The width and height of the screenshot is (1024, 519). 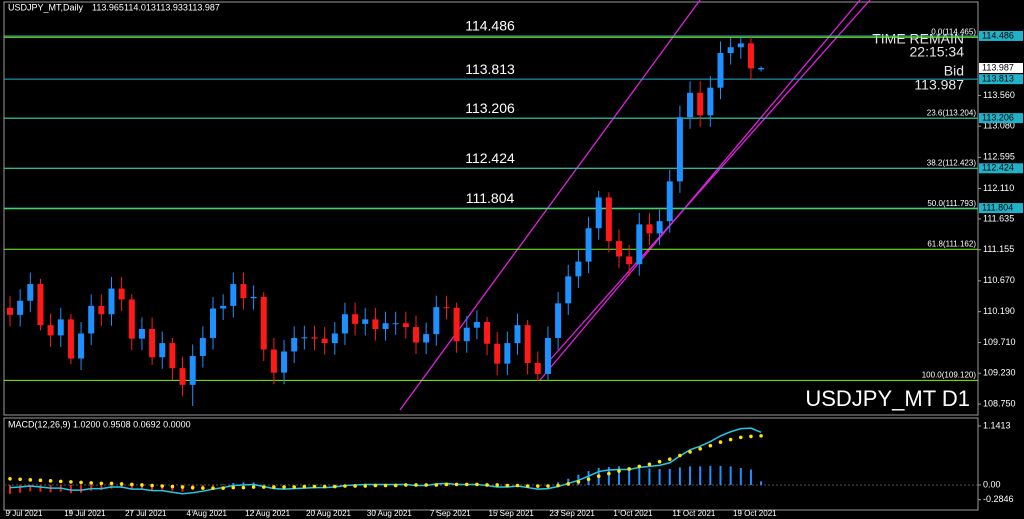 What do you see at coordinates (997, 207) in the screenshot?
I see `level-price: 111.804` at bounding box center [997, 207].